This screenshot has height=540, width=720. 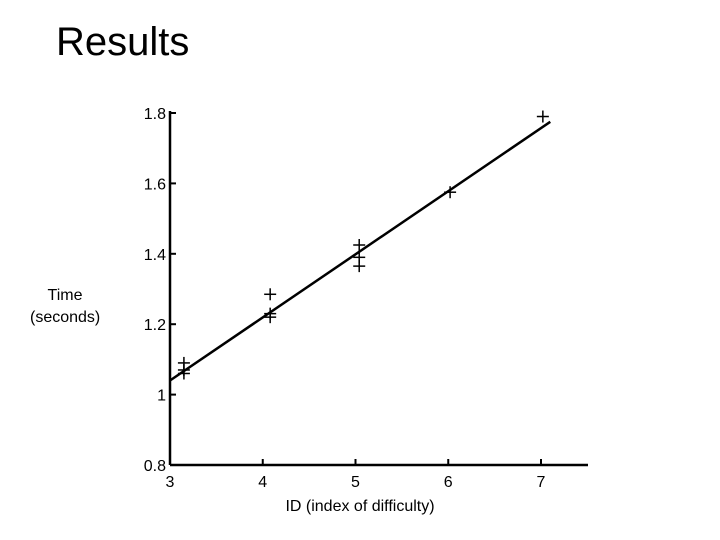 What do you see at coordinates (155, 466) in the screenshot?
I see `y-tick-label: 0.8` at bounding box center [155, 466].